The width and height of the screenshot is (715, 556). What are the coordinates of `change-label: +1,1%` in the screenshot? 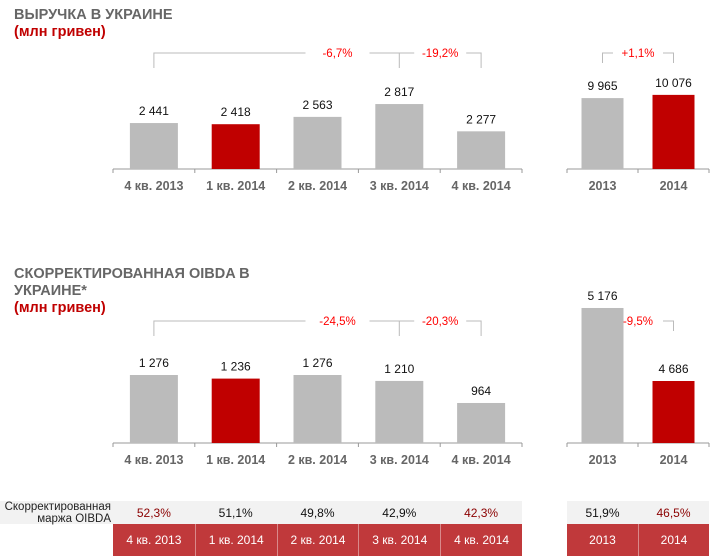 It's located at (638, 54).